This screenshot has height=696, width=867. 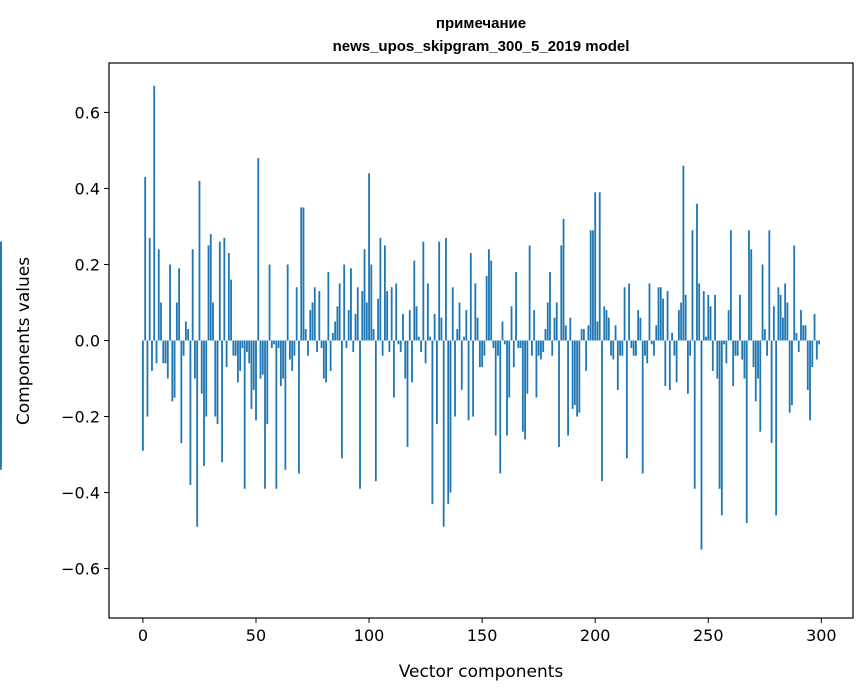 I want to click on y-tick-label: 0.6, so click(x=87, y=112).